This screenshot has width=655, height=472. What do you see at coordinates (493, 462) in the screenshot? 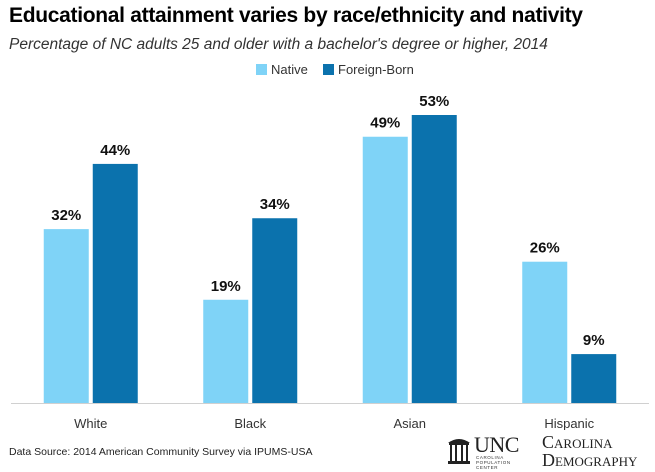
I see `logo-small-text: CAROLINA POPULATION CENTER` at bounding box center [493, 462].